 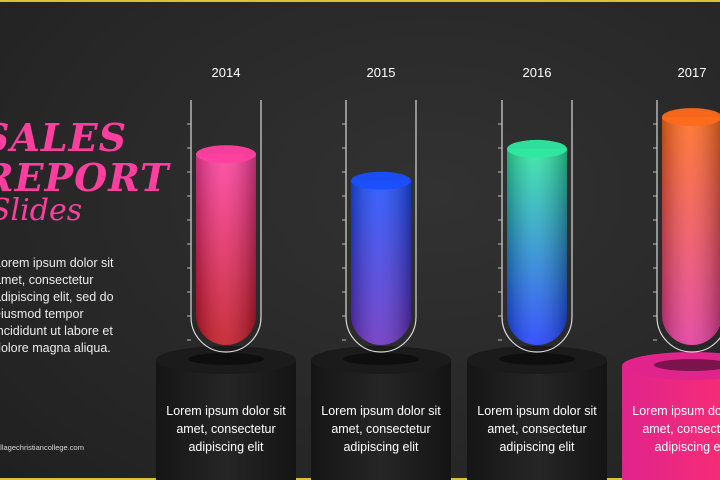 I want to click on bar-shade-2014, so click(x=226, y=249).